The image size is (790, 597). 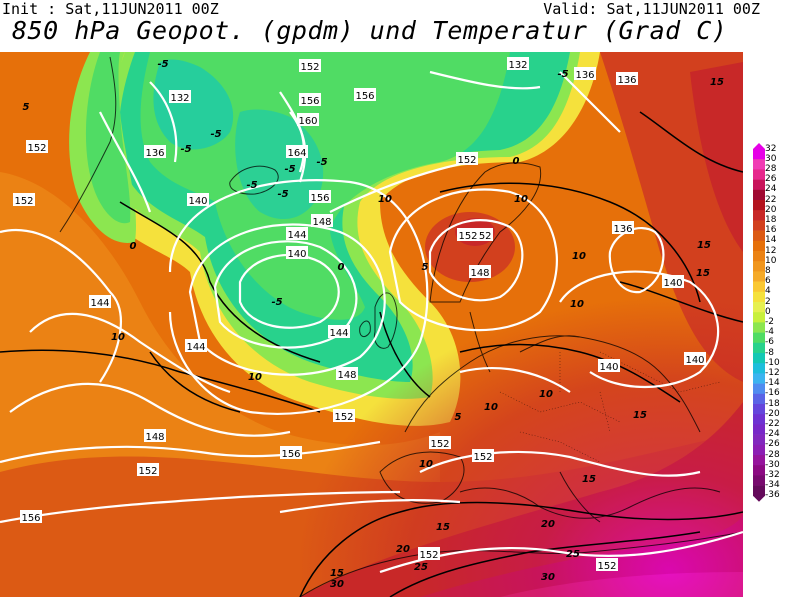 I want to click on svg-text: 136, so click(x=622, y=229).